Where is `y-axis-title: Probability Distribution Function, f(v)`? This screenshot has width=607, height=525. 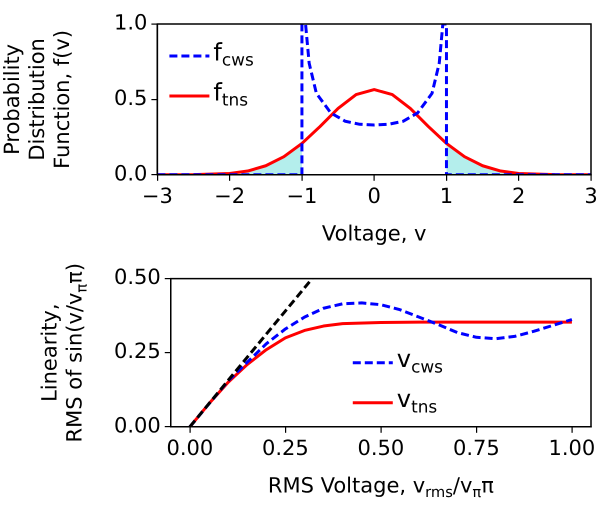
y-axis-title: Probability Distribution Function, f(v) is located at coordinates (37, 99).